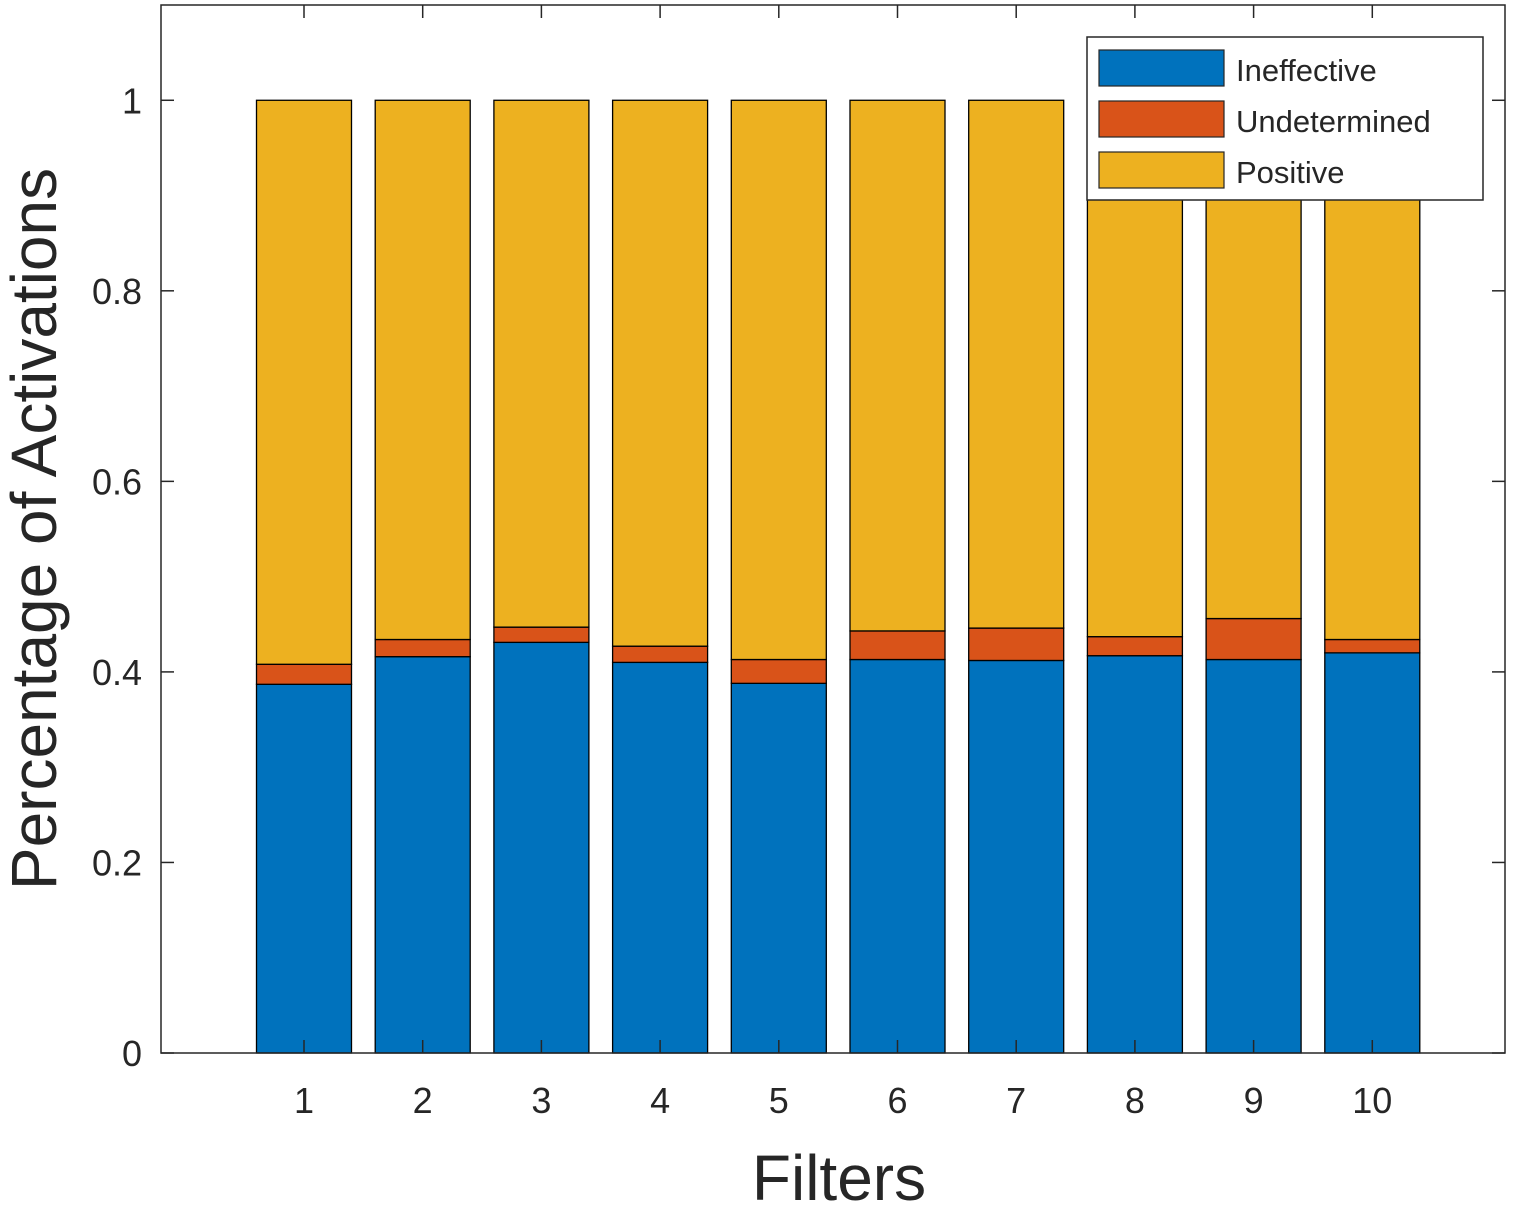 This screenshot has width=1519, height=1205. Describe the element at coordinates (117, 672) in the screenshot. I see `y-tick-label: 0.4` at that location.